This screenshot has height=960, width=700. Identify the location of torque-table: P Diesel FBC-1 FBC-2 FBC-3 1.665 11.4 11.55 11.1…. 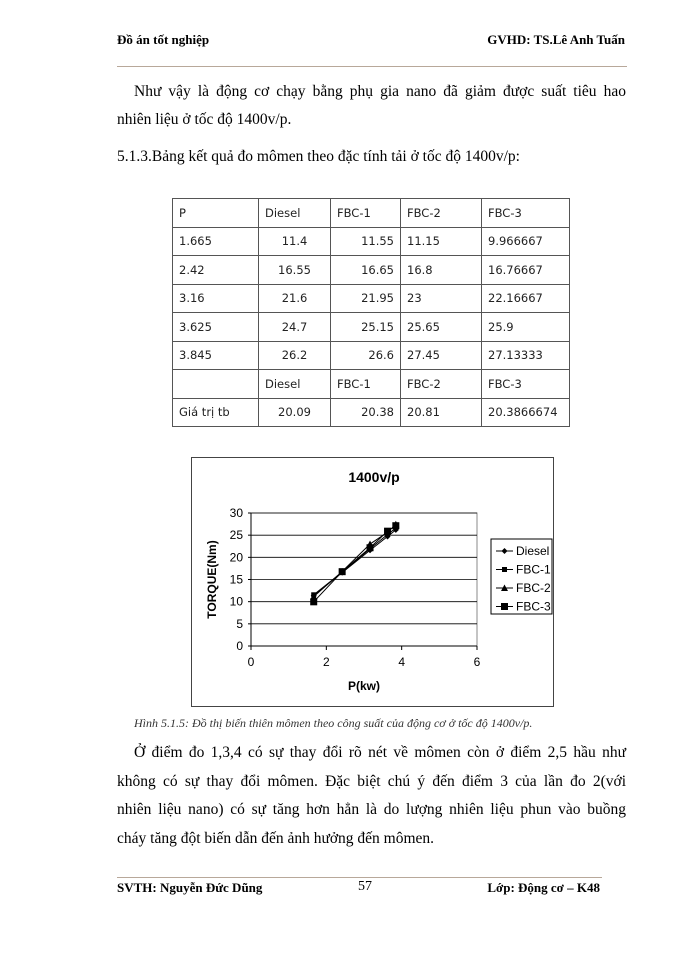
(371, 312).